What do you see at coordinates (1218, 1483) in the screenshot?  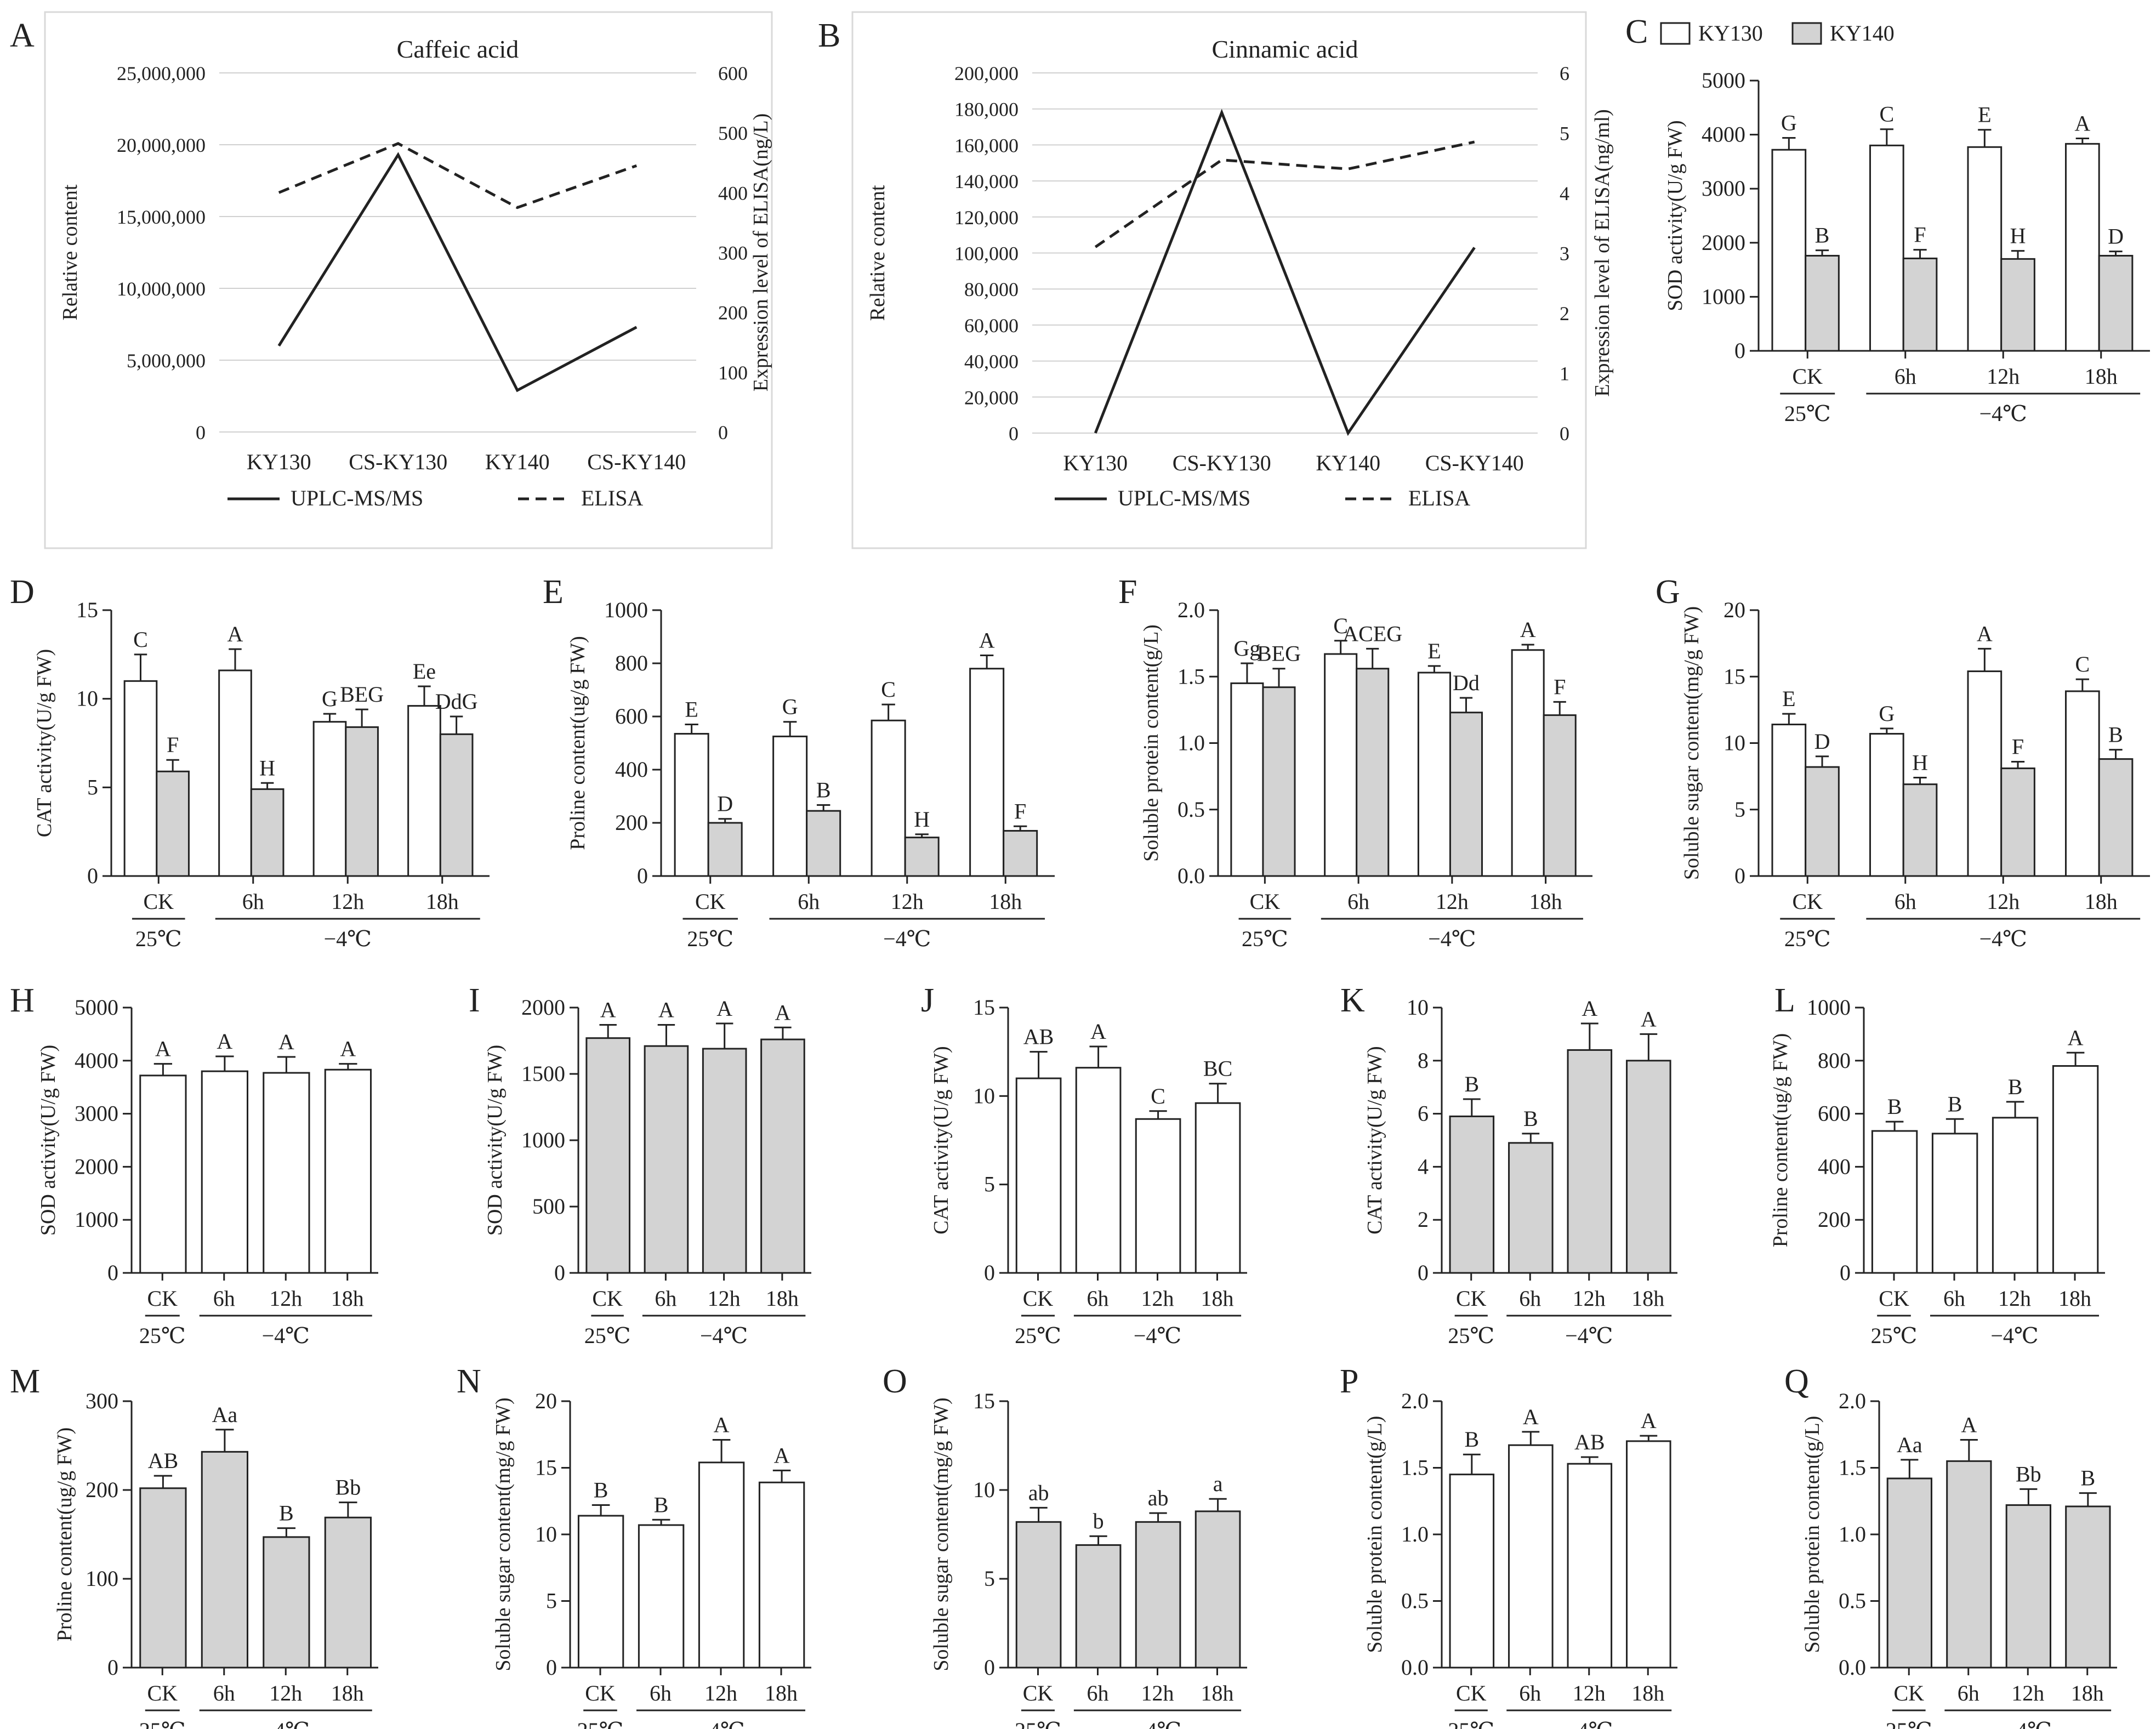 I see `significance-label: a` at bounding box center [1218, 1483].